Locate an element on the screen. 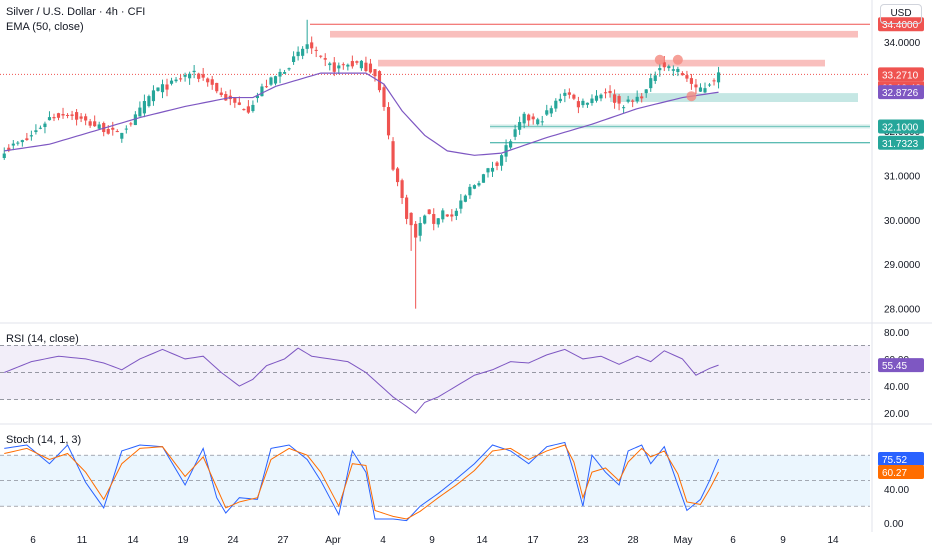 Image resolution: width=932 pixels, height=550 pixels. currency-button: USD is located at coordinates (901, 14).